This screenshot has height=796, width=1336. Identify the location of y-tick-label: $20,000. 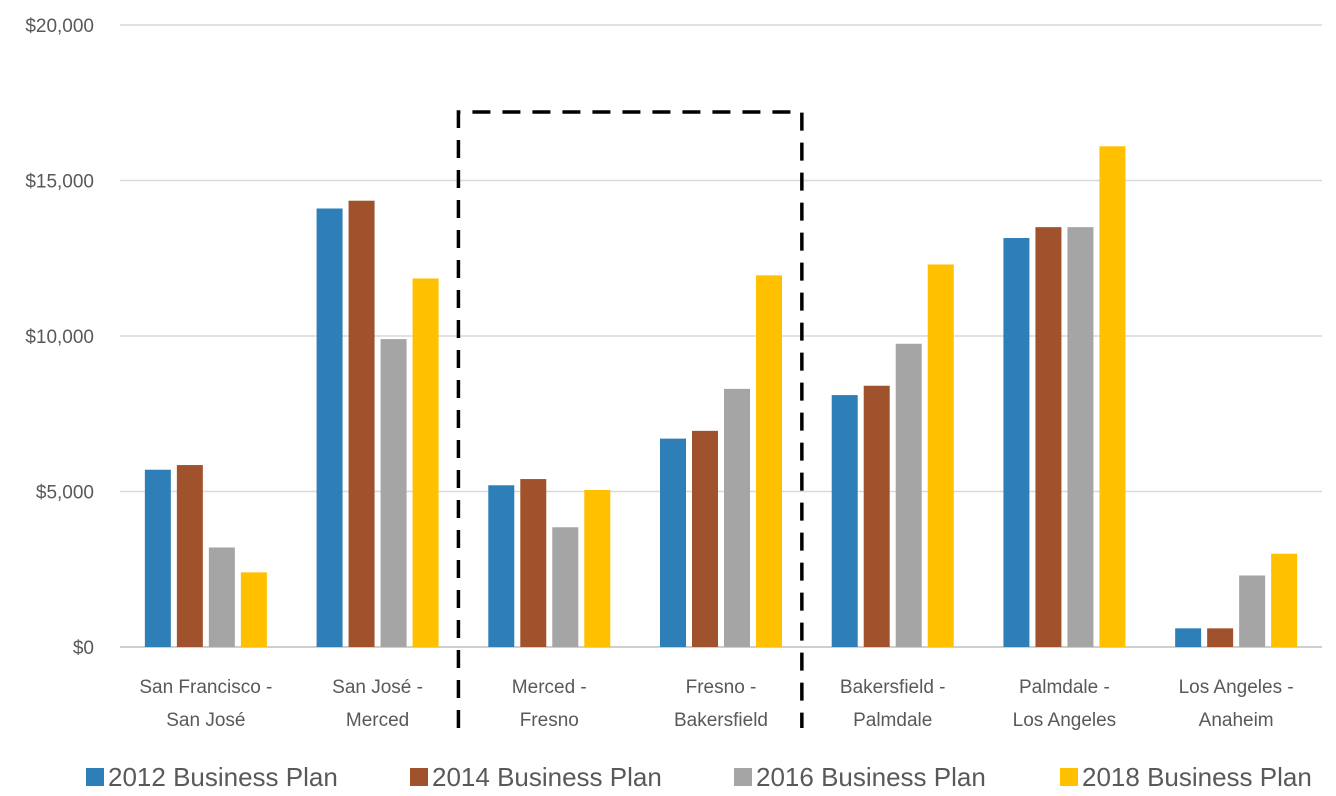
(59, 26).